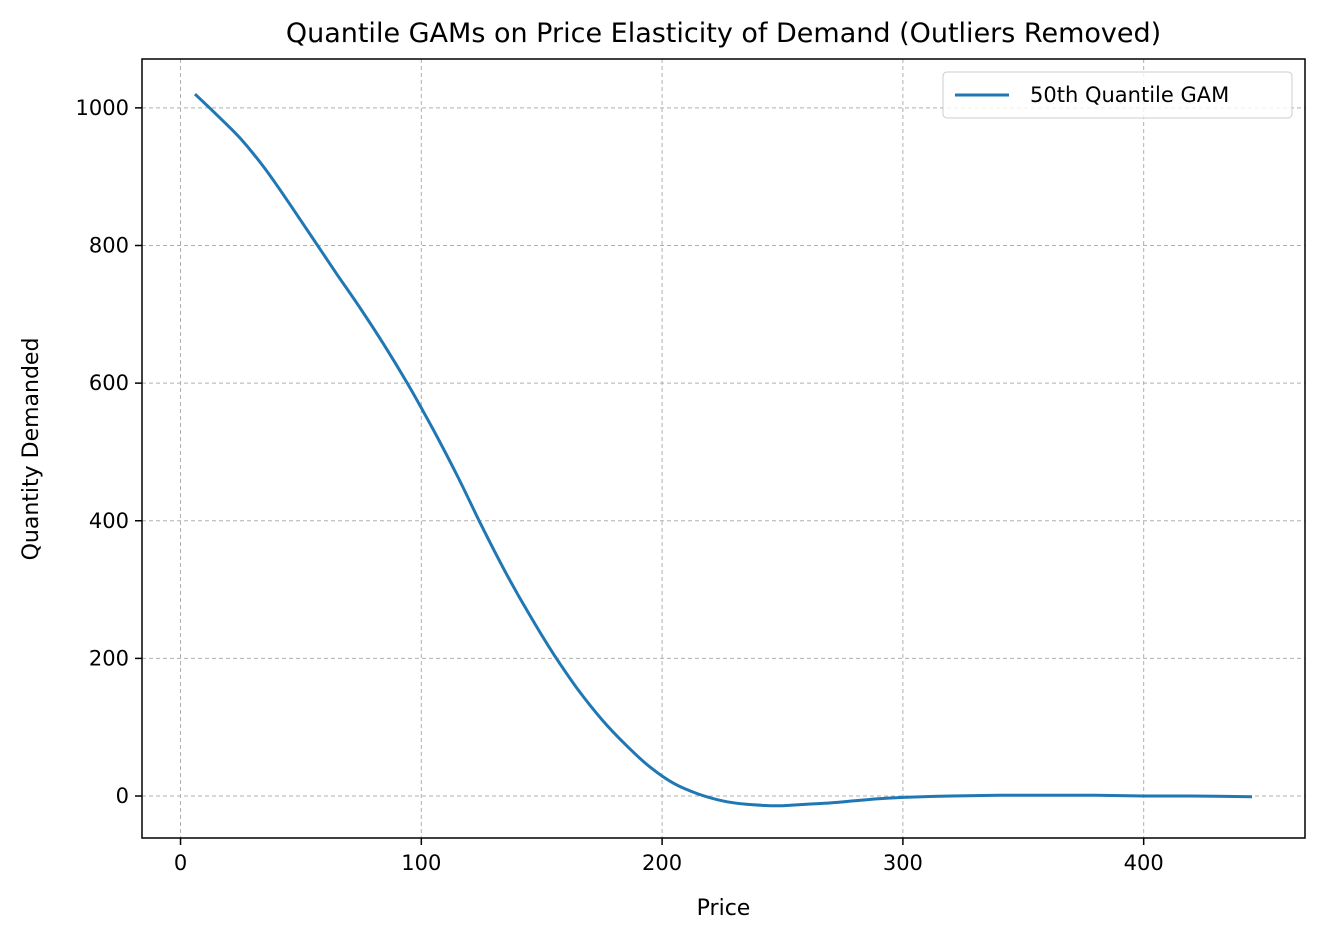 This screenshot has width=1324, height=945. Describe the element at coordinates (1129, 95) in the screenshot. I see `legend-label: 50th Quantile GAM` at that location.